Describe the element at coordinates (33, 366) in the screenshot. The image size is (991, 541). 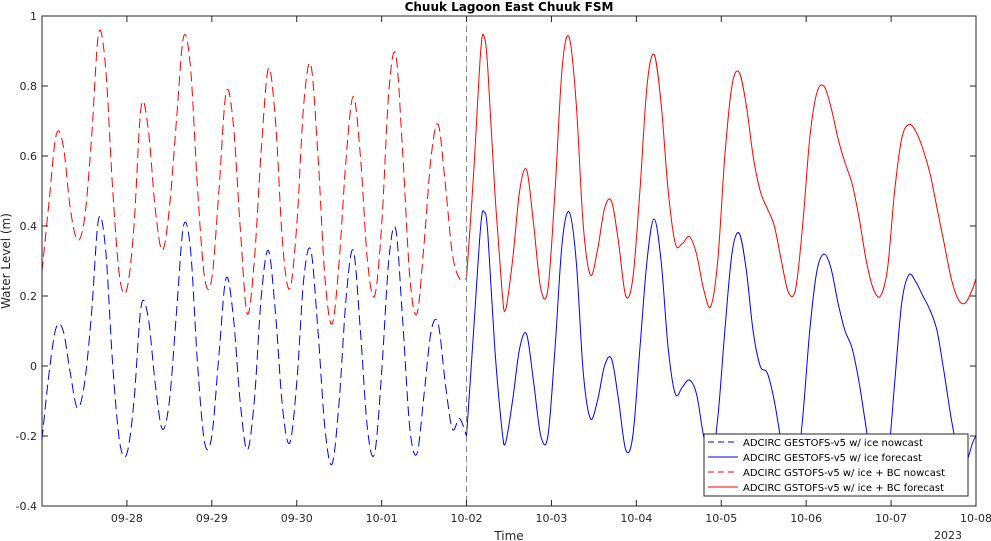
I see `y-tick-label: 0` at that location.